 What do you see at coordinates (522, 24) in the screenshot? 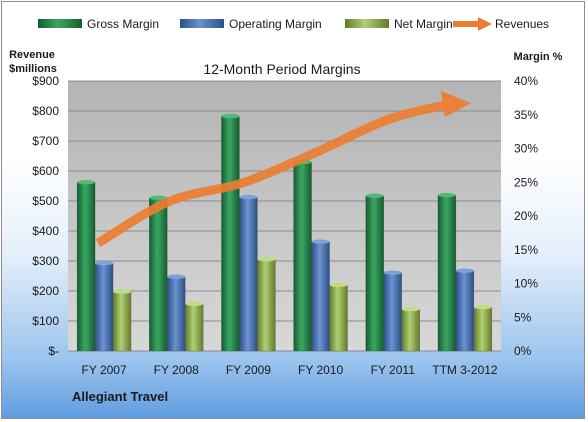
I see `legend-label: Revenues` at bounding box center [522, 24].